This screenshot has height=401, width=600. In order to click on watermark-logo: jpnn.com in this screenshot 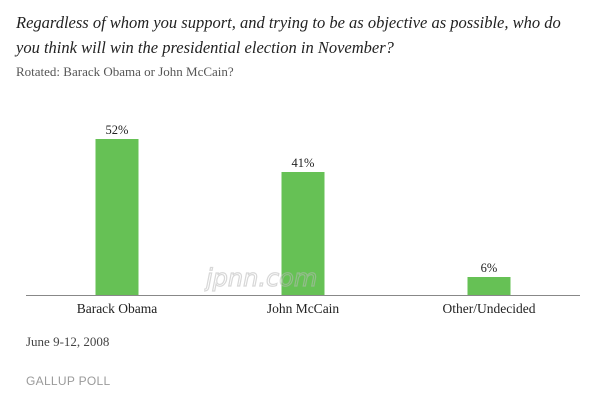, I will do `click(261, 277)`.